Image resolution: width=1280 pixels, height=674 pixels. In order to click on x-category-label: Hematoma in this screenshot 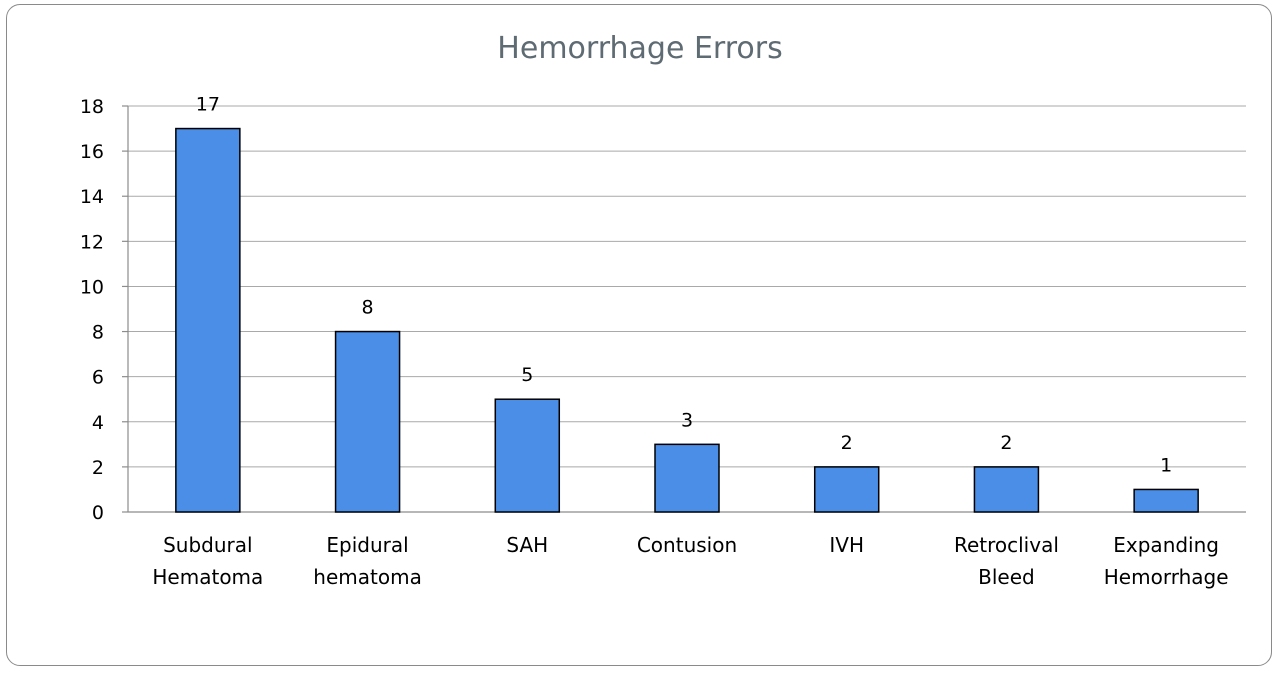, I will do `click(207, 577)`.